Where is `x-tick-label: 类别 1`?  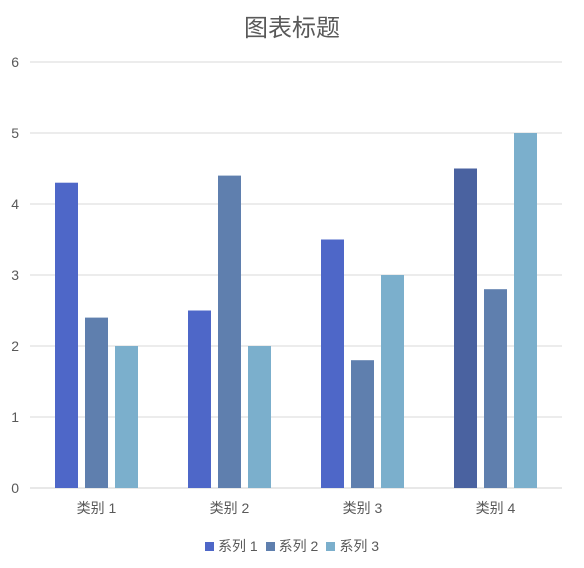 x-tick-label: 类别 1 is located at coordinates (97, 508).